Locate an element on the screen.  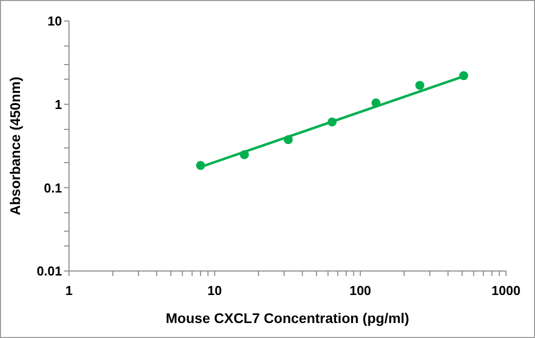
x-tick-label: 10 is located at coordinates (214, 290).